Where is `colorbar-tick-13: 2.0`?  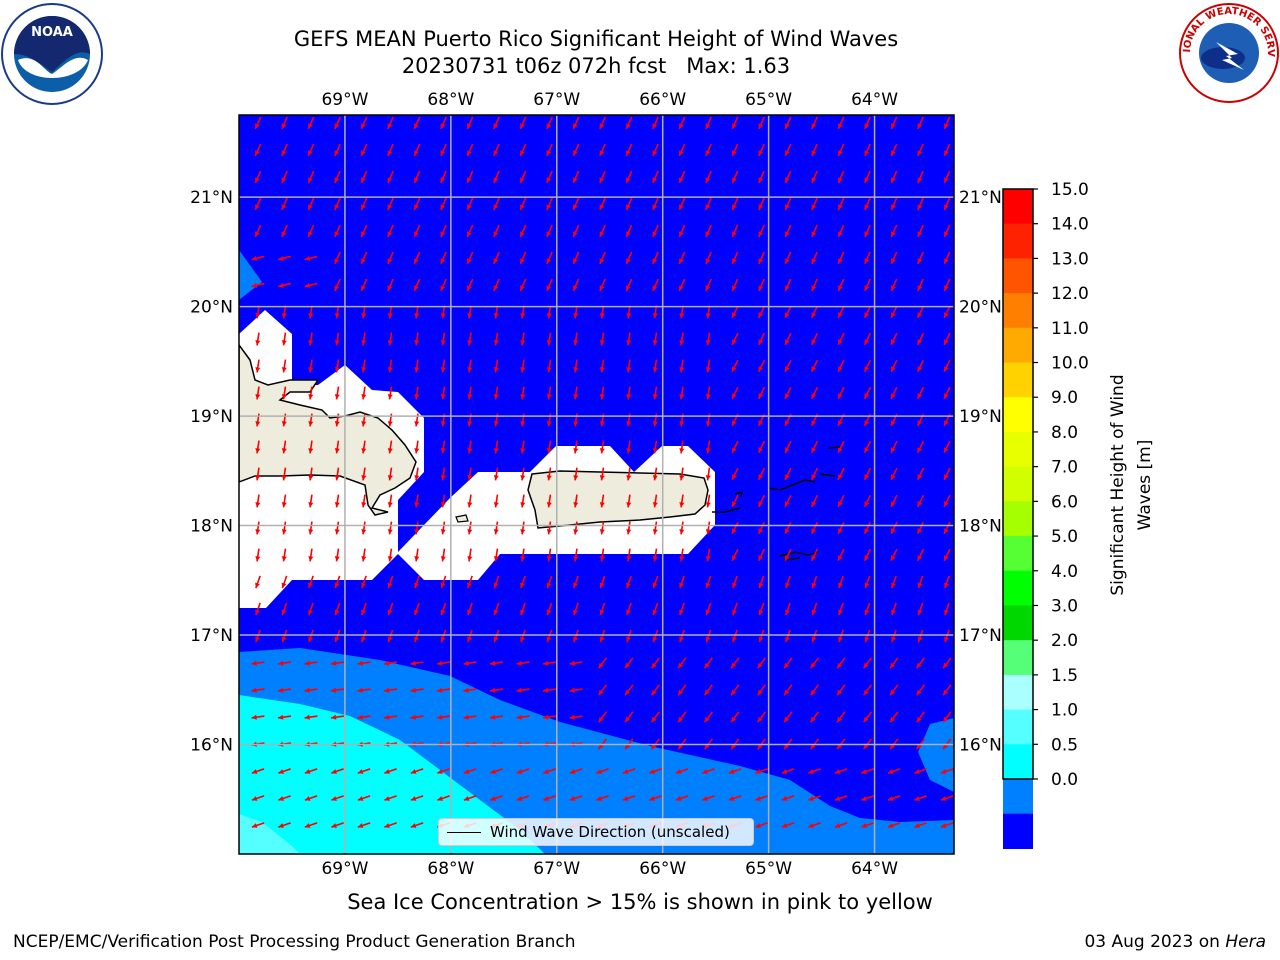
colorbar-tick-13: 2.0 is located at coordinates (1064, 641).